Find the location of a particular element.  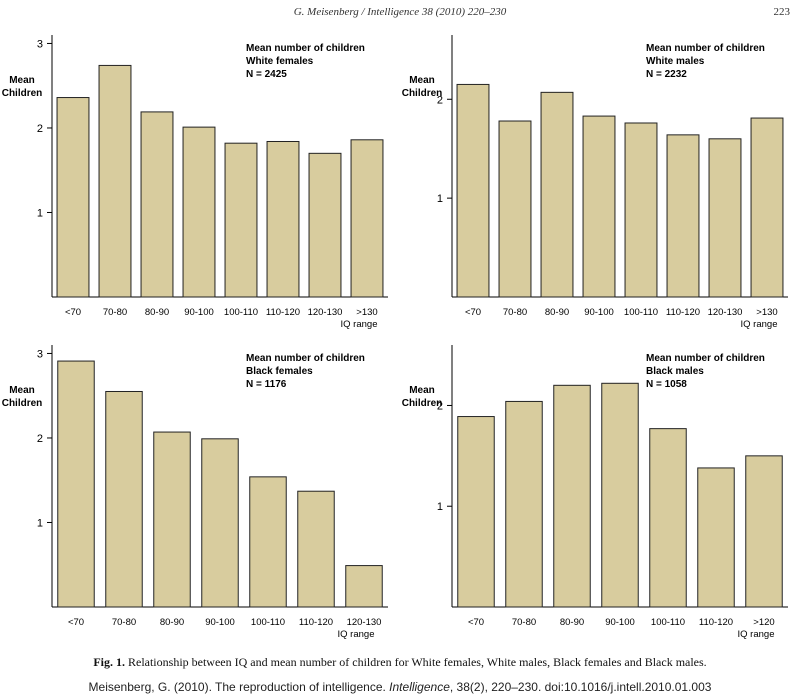

chart-annotation-line: White females is located at coordinates (280, 61).